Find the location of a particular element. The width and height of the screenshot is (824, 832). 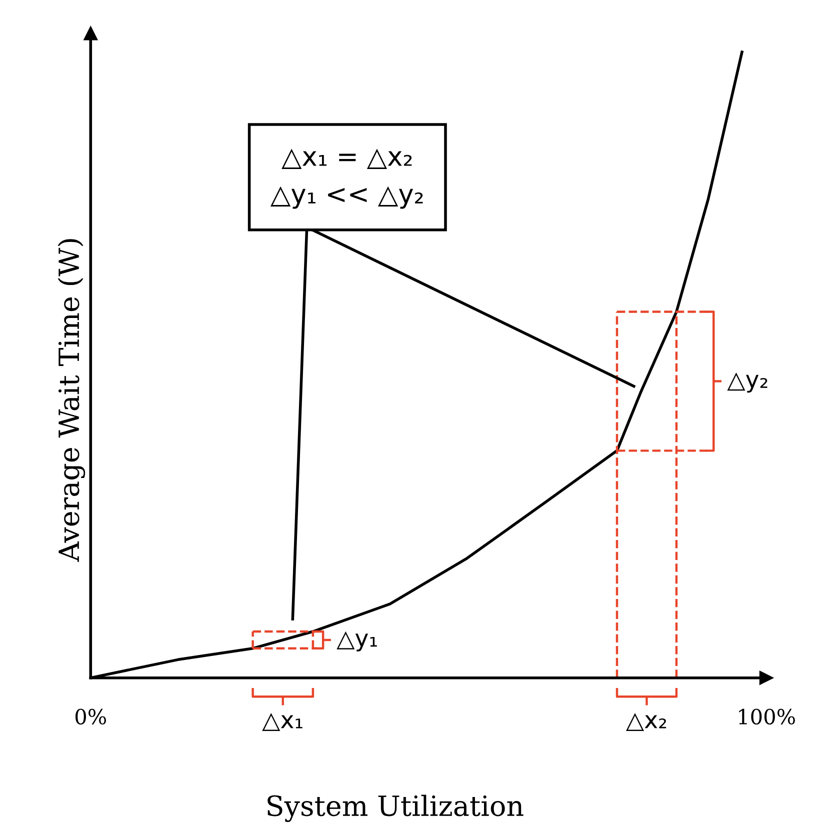

y-axis-title: Average Wait Time (W) is located at coordinates (72, 400).